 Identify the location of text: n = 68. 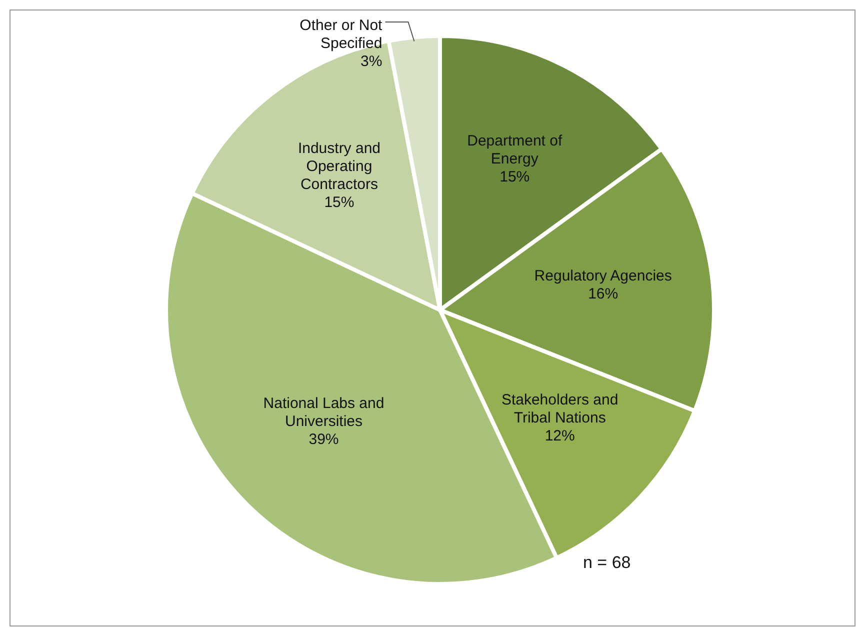
(607, 562).